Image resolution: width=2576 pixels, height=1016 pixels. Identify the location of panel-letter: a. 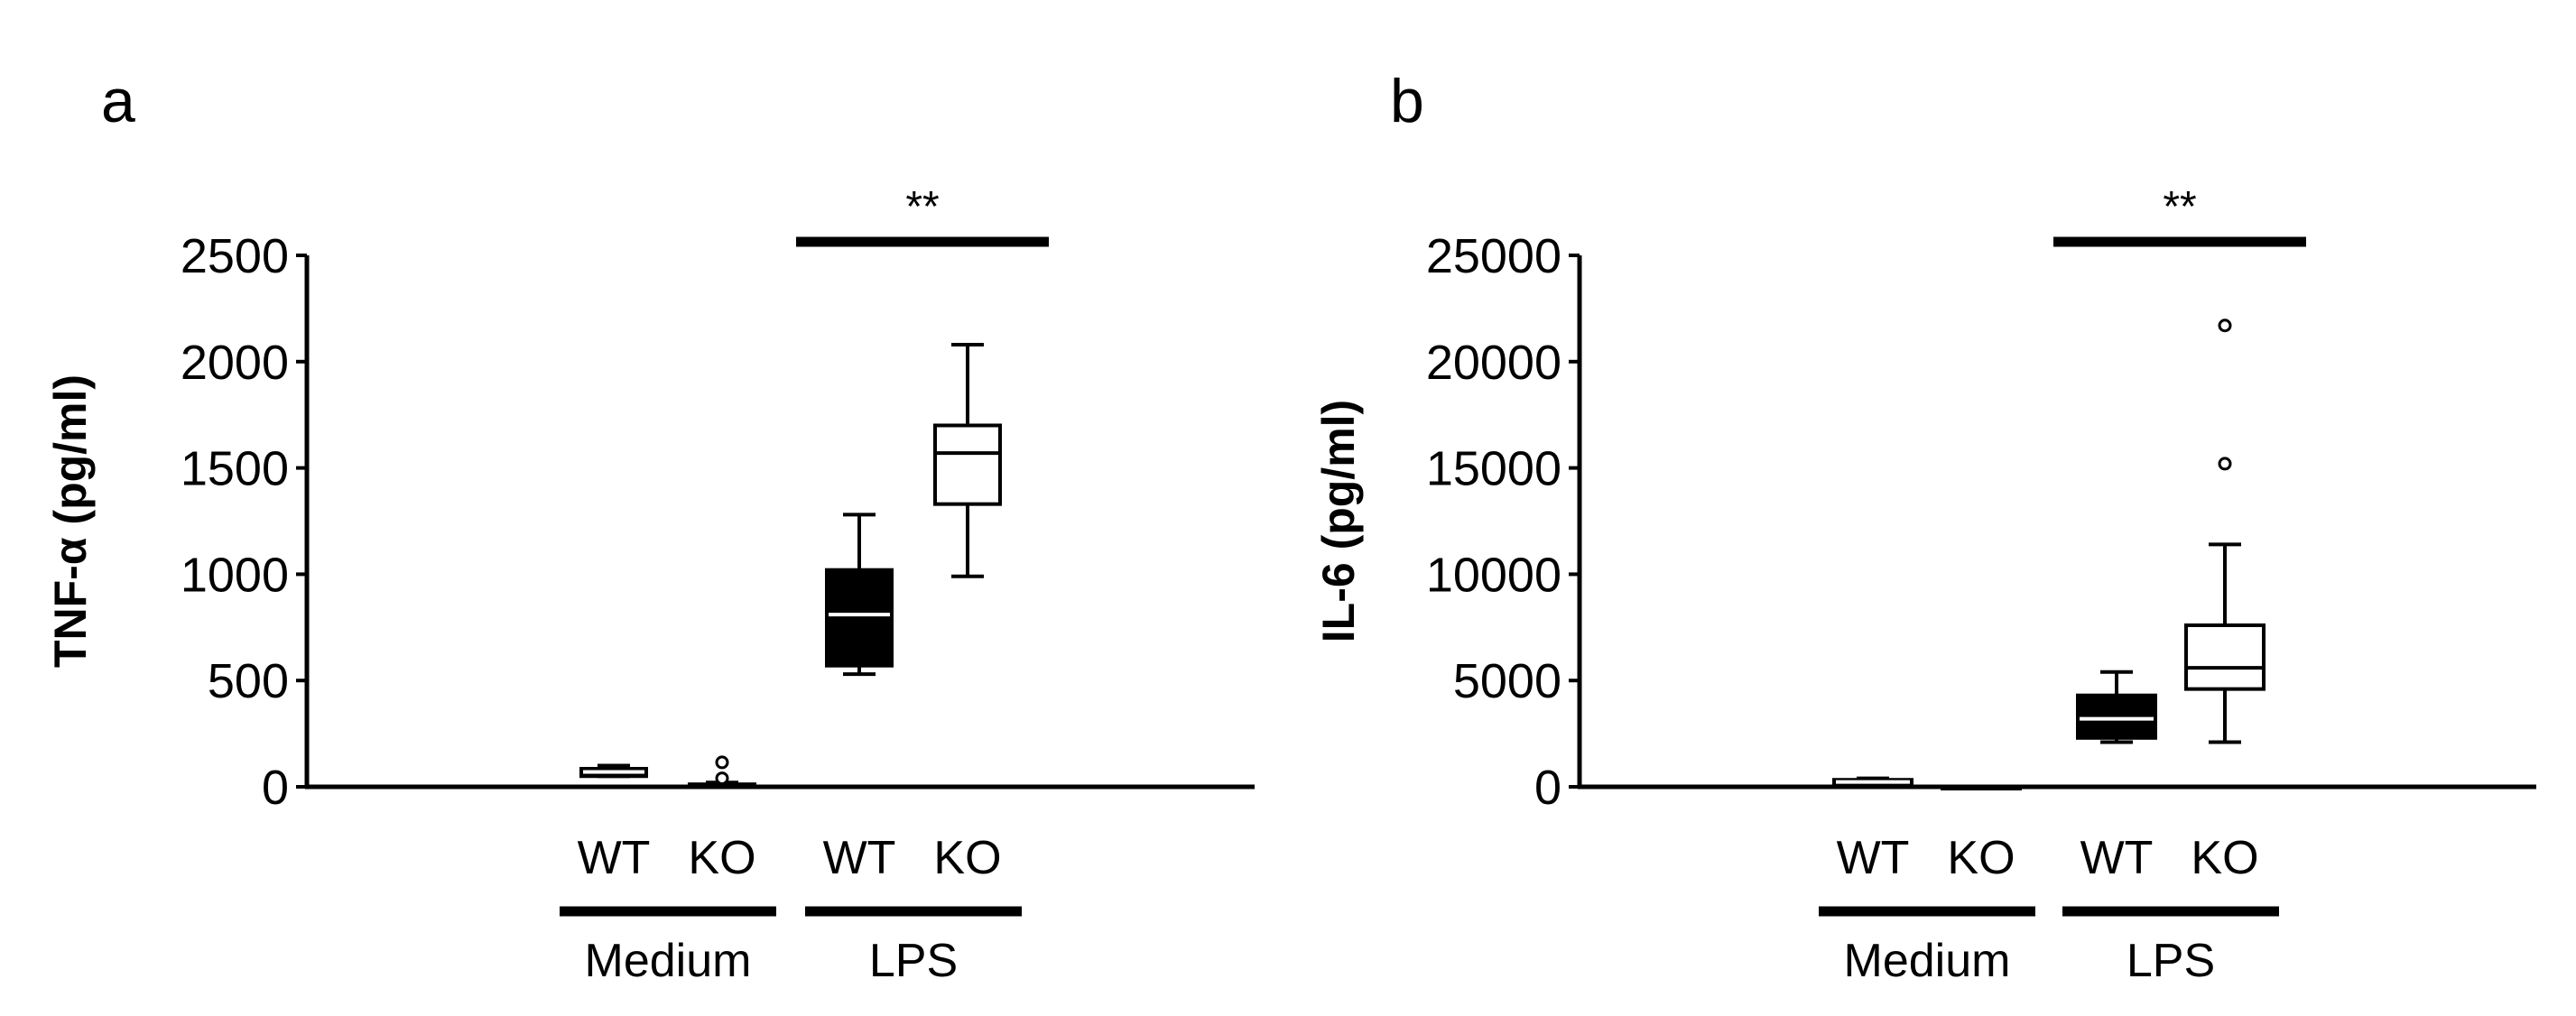
(118, 101).